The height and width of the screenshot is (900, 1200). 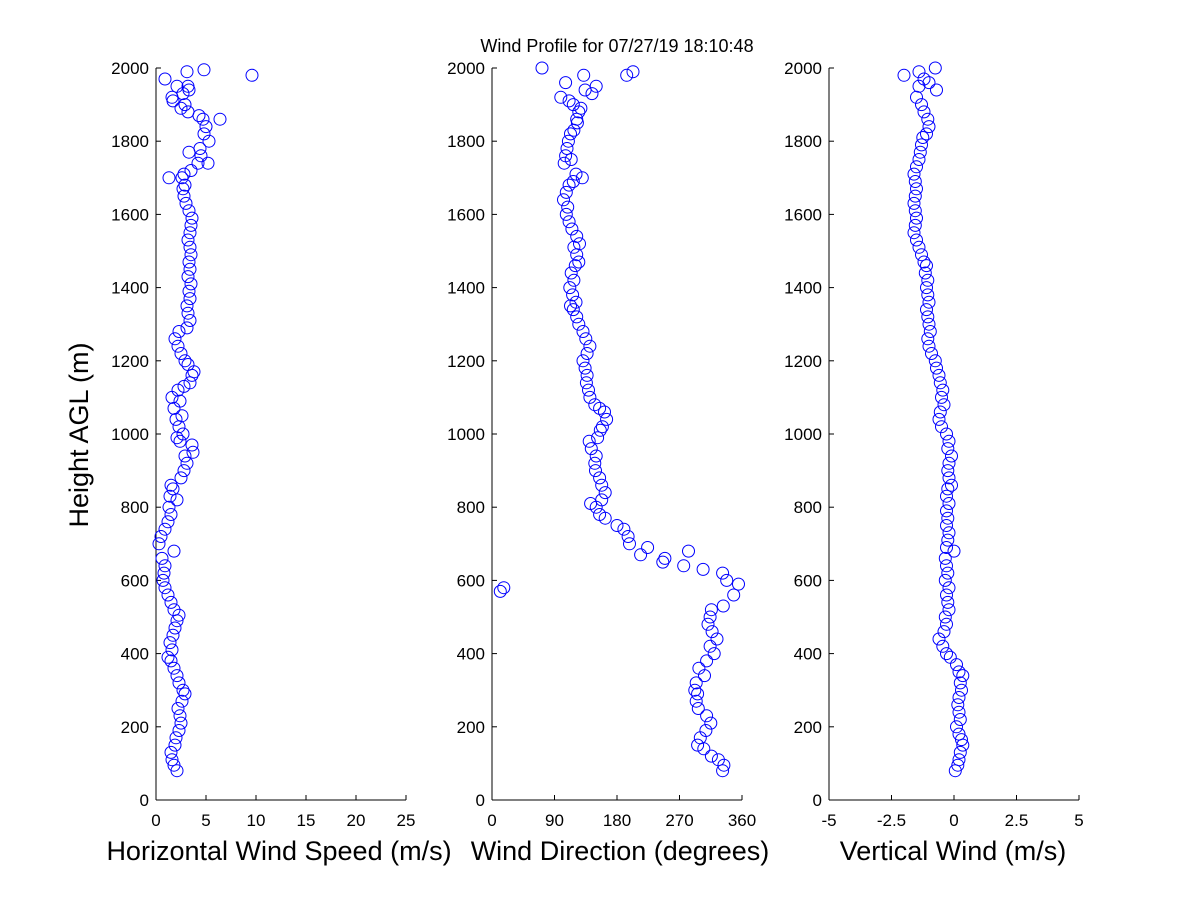 I want to click on y-tick-label: 1000, so click(x=466, y=434).